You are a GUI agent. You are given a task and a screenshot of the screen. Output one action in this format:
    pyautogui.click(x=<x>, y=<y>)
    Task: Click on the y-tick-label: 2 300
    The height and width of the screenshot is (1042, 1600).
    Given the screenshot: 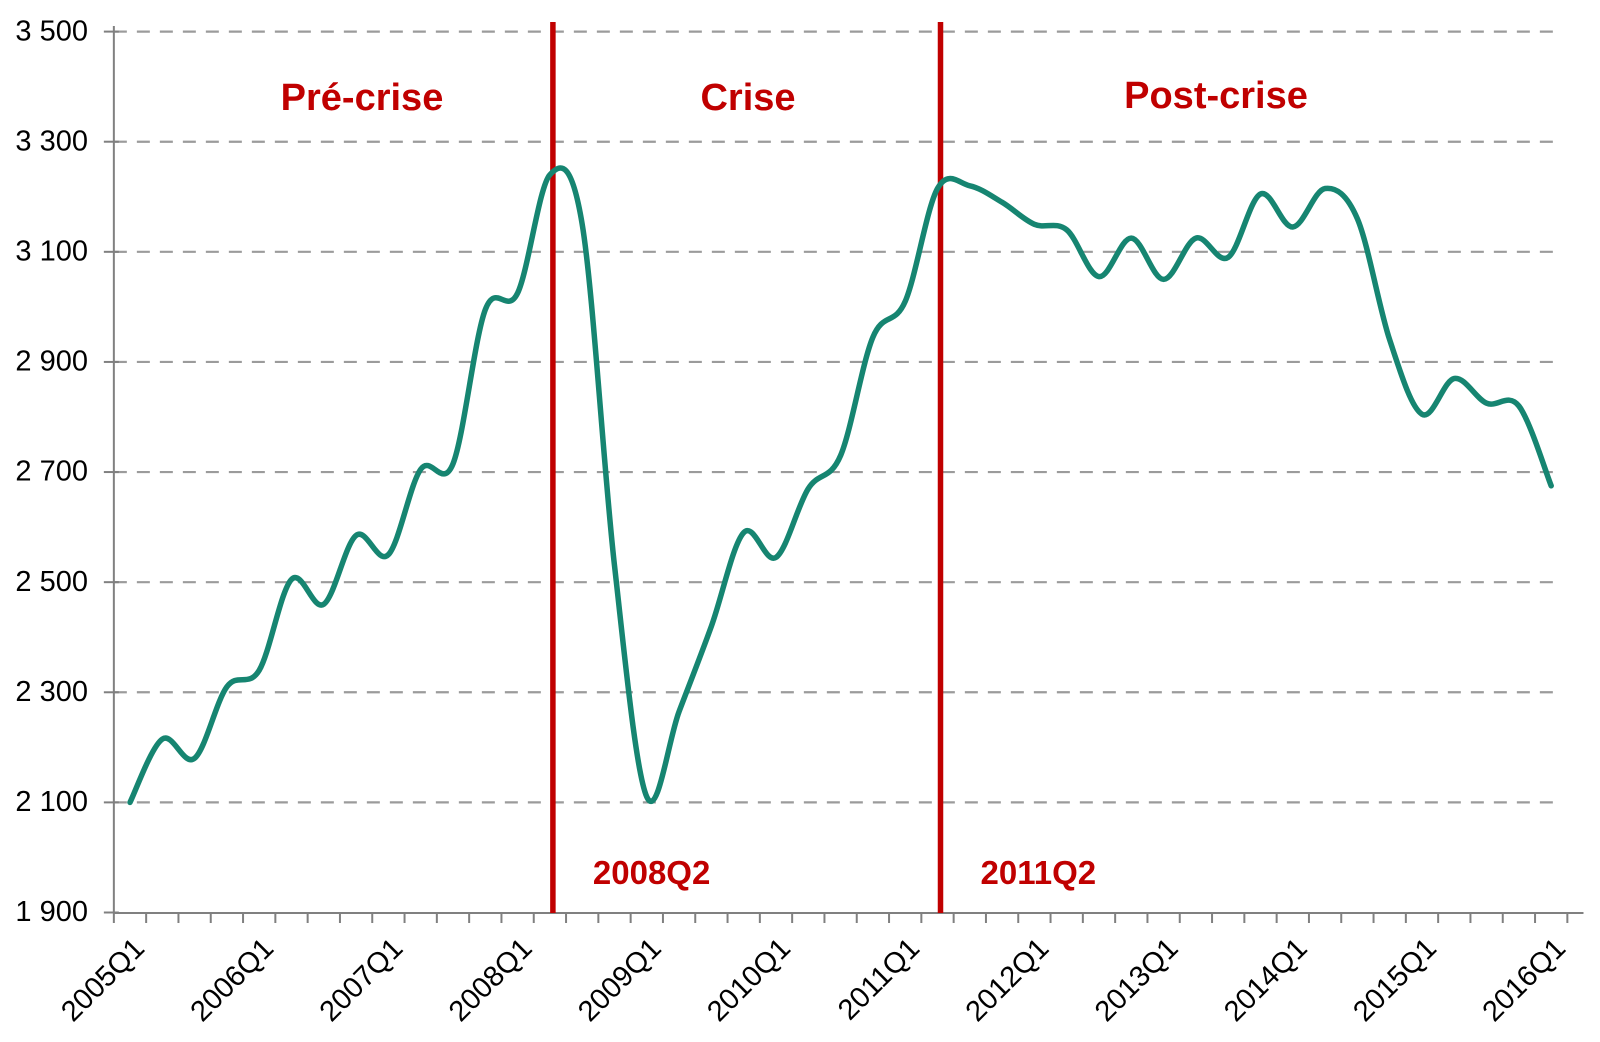 What is the action you would take?
    pyautogui.click(x=51, y=692)
    